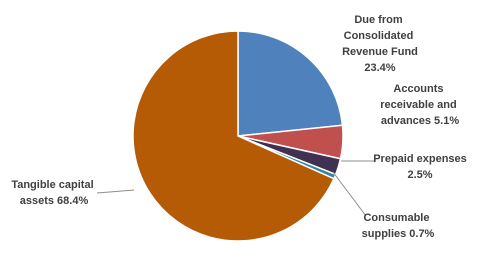  Describe the element at coordinates (53, 193) in the screenshot. I see `data-label-name: Tangible capital assets` at that location.